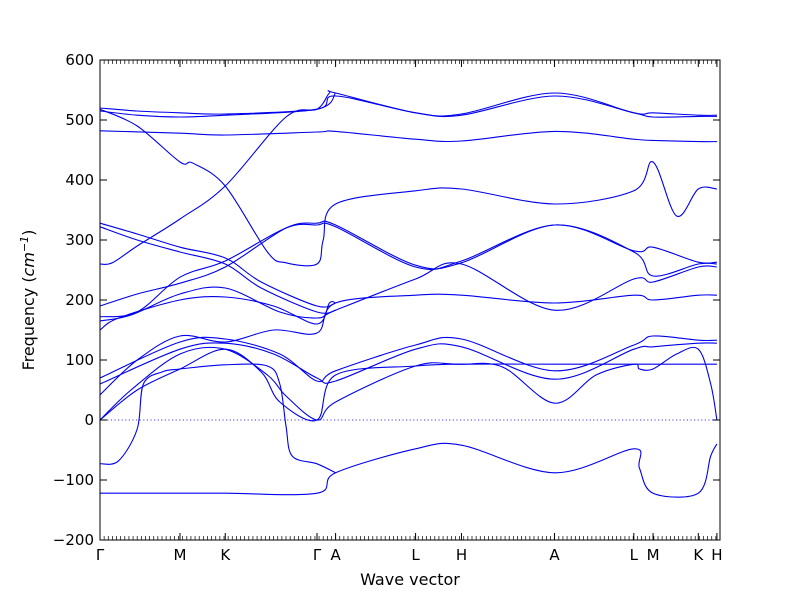 This screenshot has height=600, width=800. What do you see at coordinates (89, 420) in the screenshot?
I see `y-tick-label: 0` at bounding box center [89, 420].